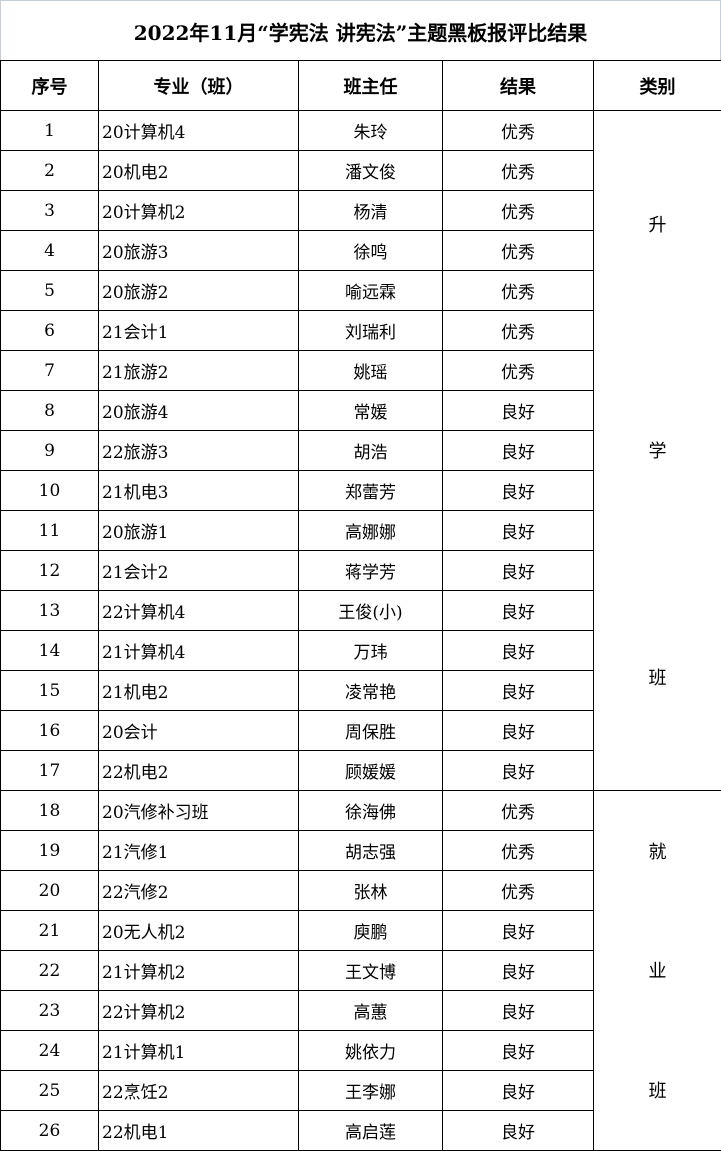 The height and width of the screenshot is (1151, 721). Describe the element at coordinates (370, 1050) in the screenshot. I see `cell-teacher: 姚依力` at that location.